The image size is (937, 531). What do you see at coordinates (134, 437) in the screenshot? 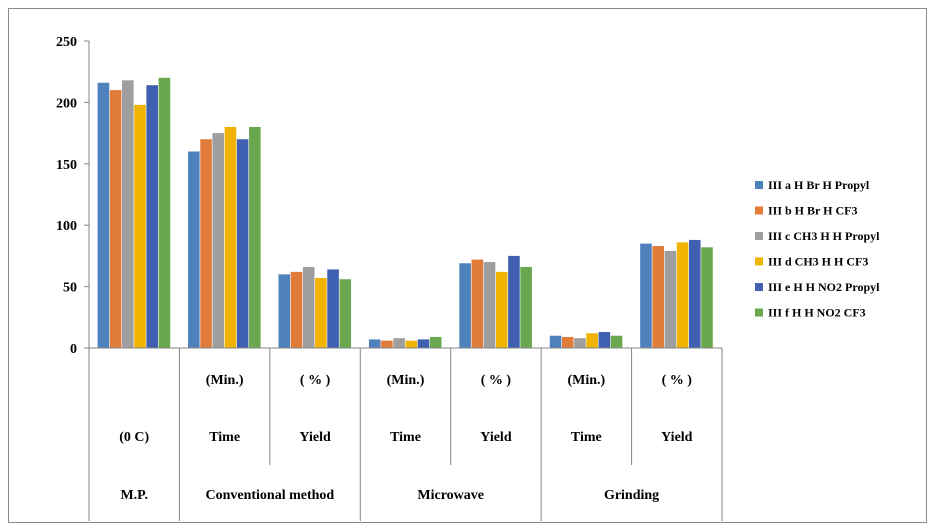
I see `x-category-label: (0 C)` at bounding box center [134, 437].